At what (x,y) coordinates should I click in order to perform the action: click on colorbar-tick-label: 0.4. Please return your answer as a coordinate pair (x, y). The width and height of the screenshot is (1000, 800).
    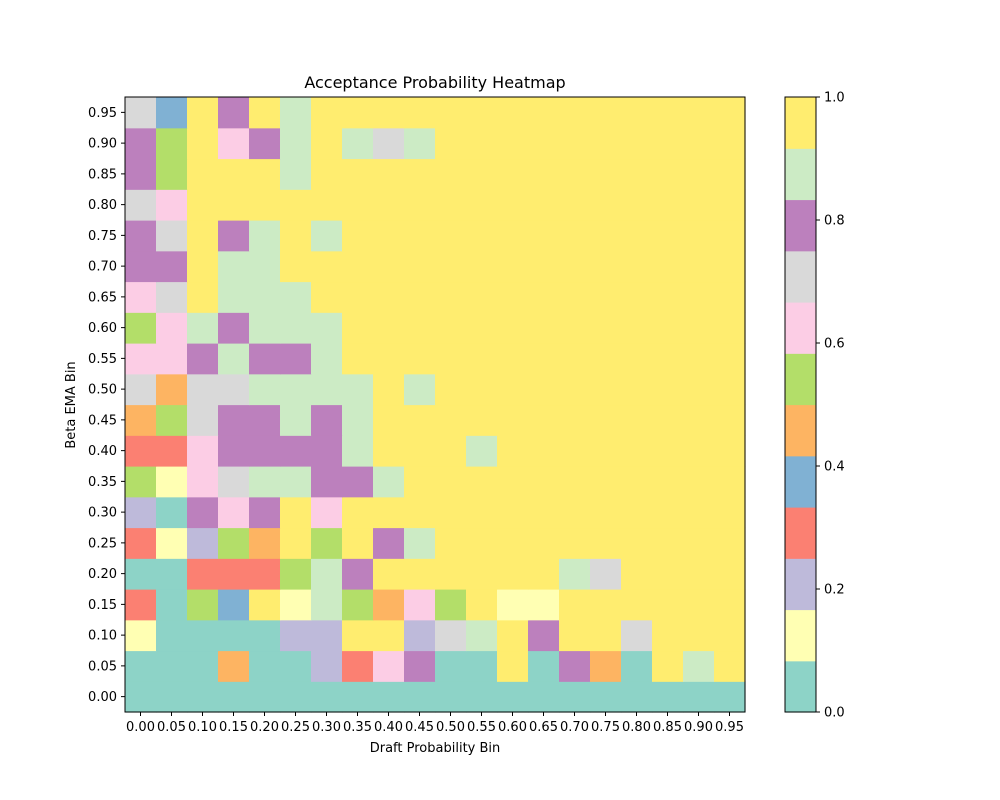
    Looking at the image, I should click on (834, 467).